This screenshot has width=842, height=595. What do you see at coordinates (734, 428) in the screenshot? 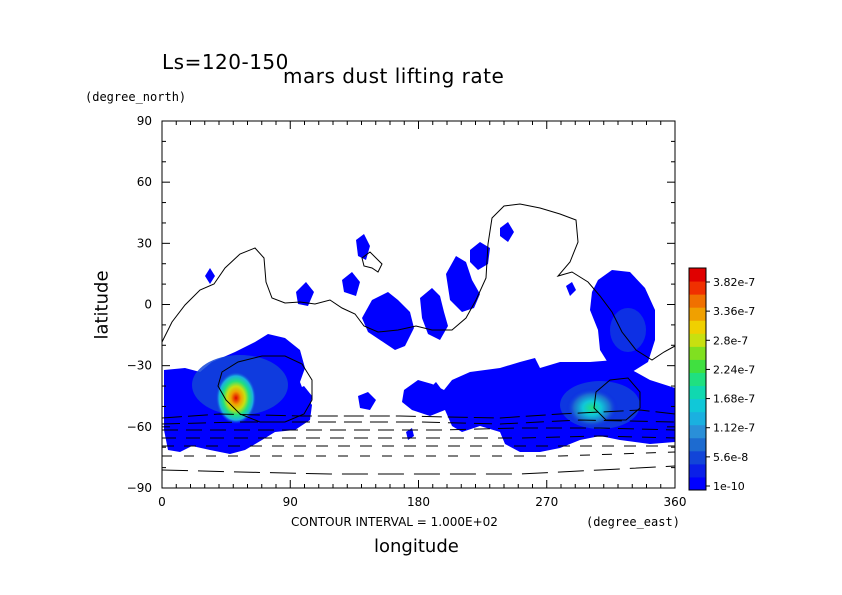
I see `colorbar-label: 1.12e-7` at bounding box center [734, 428].